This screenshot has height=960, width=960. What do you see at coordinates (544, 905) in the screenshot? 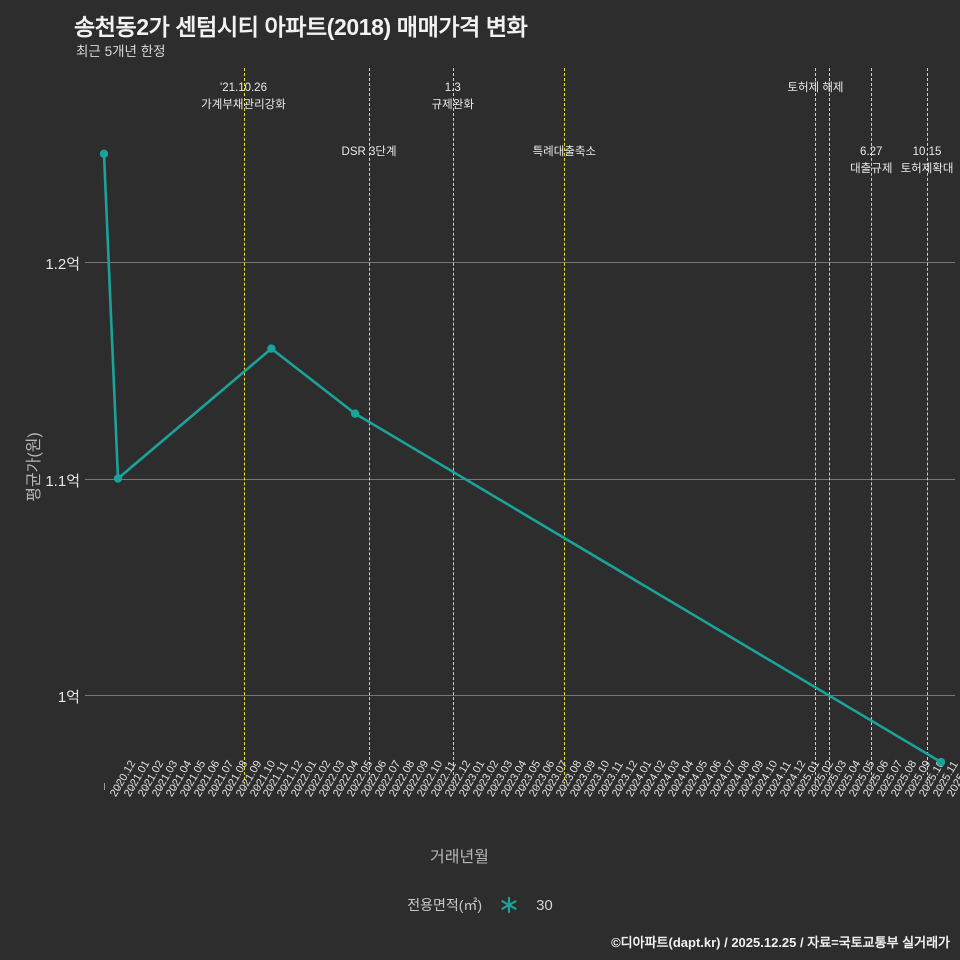
I see `legend-entry-label: 30` at bounding box center [544, 905].